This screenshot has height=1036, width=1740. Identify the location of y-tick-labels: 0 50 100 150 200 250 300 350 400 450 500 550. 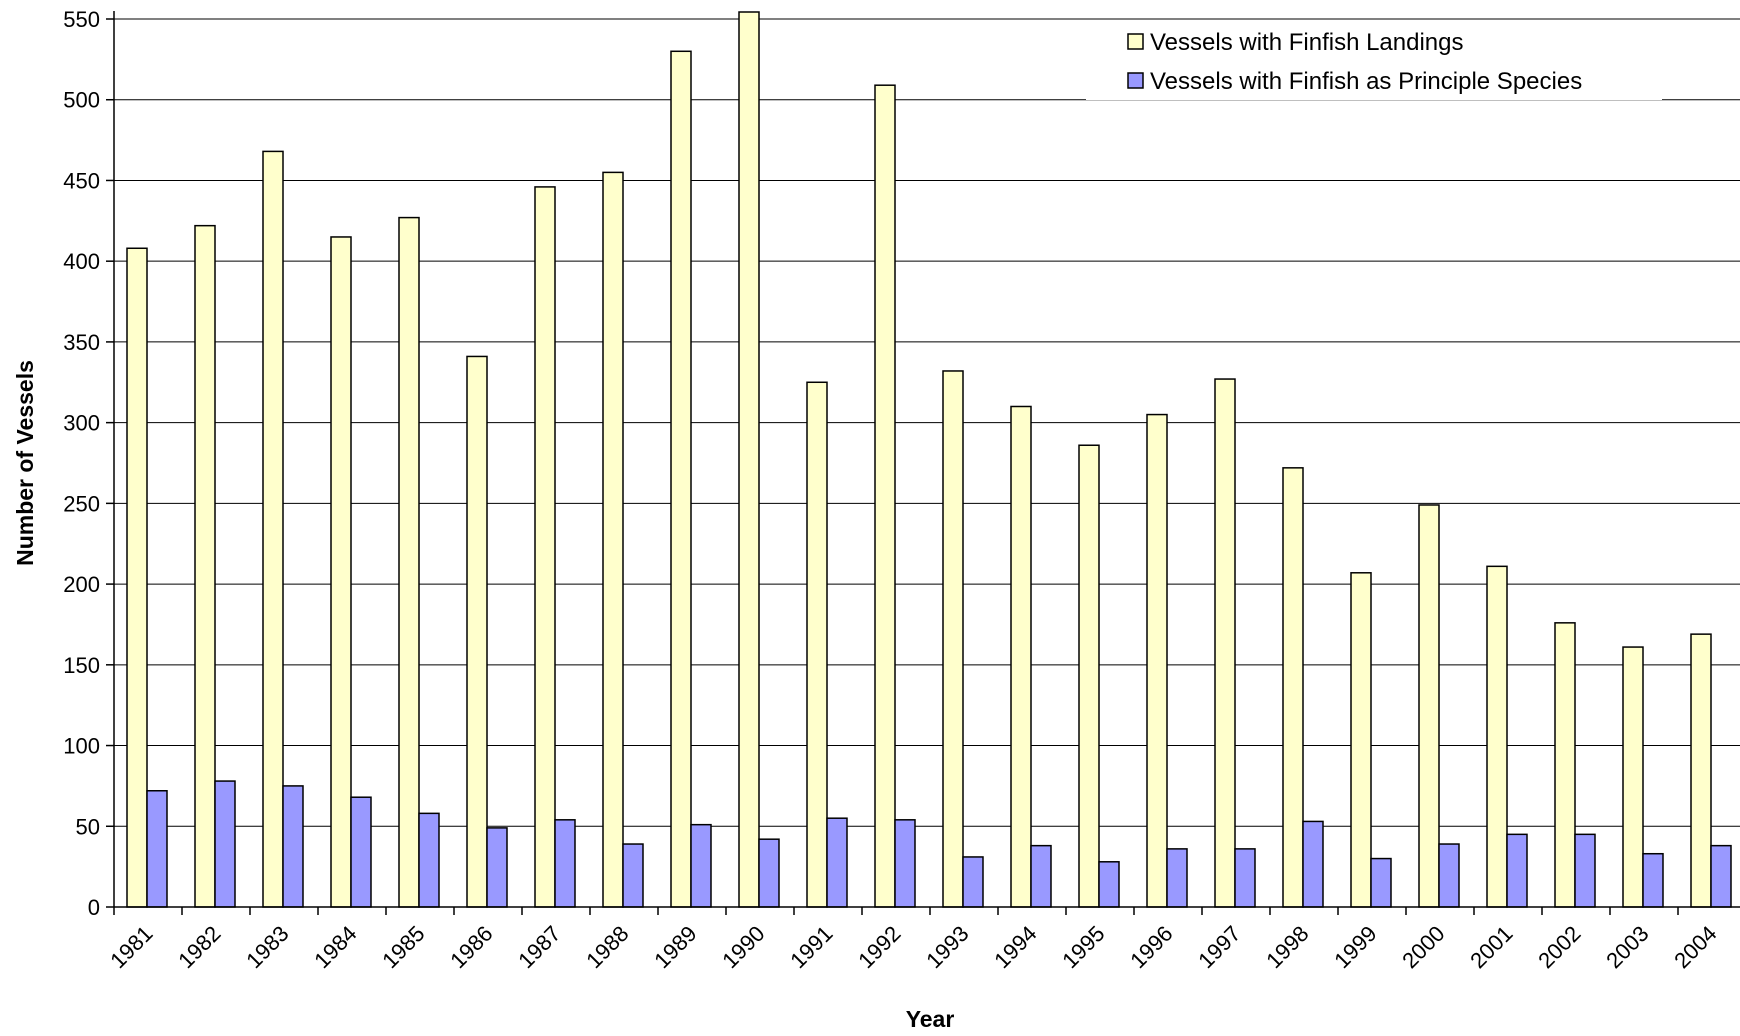
(81, 463).